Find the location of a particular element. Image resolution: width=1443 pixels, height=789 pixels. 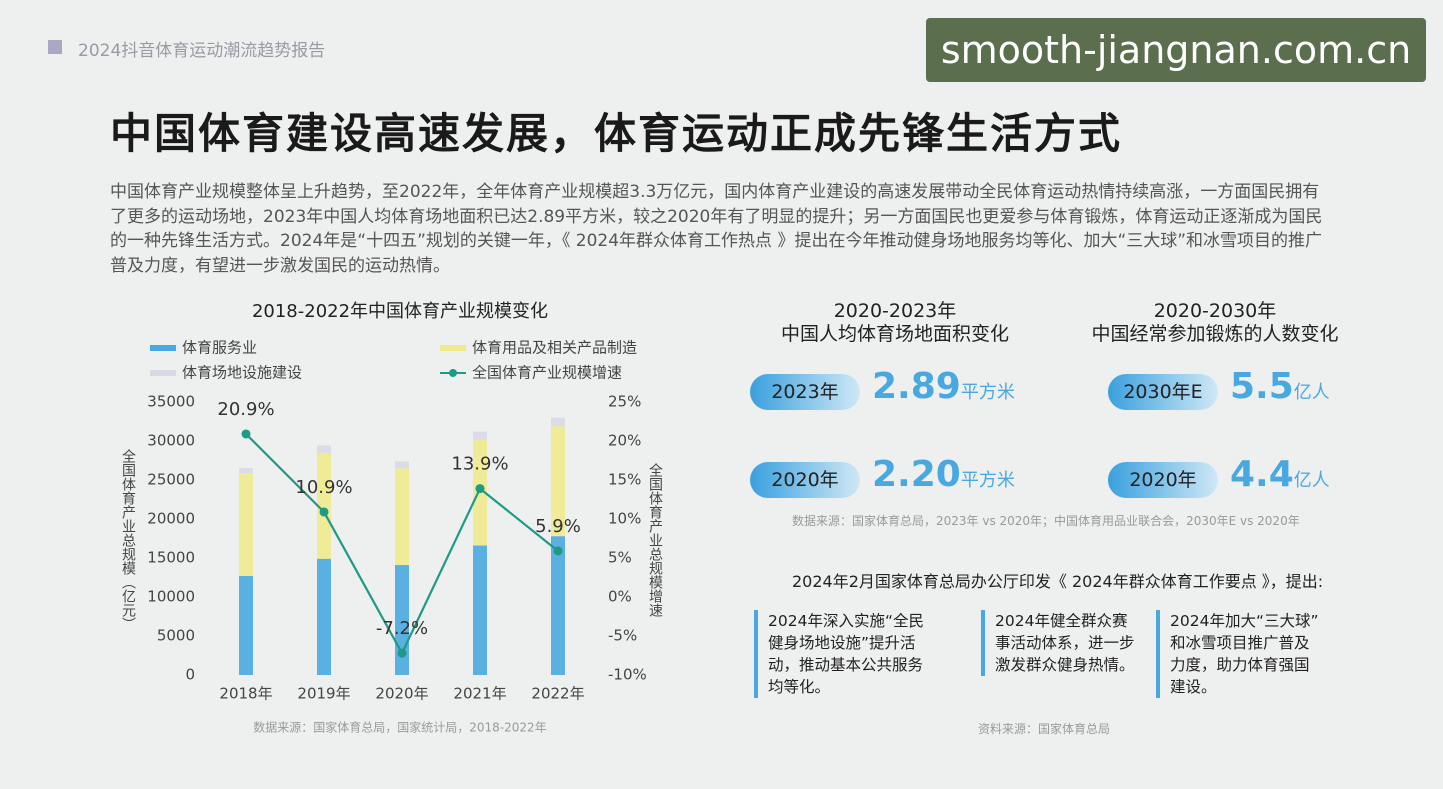

chart-source: 数据来源：国家体育总局，国家统计局，2018-2022年 is located at coordinates (399, 727).